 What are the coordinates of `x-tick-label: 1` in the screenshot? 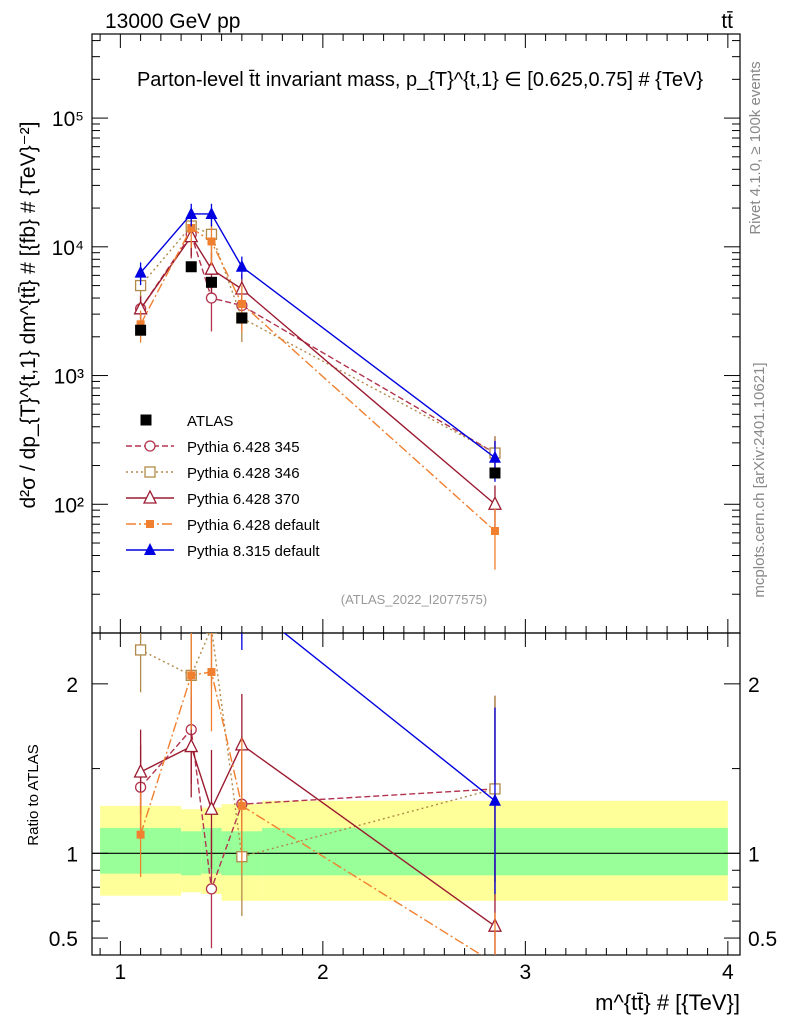 It's located at (121, 972).